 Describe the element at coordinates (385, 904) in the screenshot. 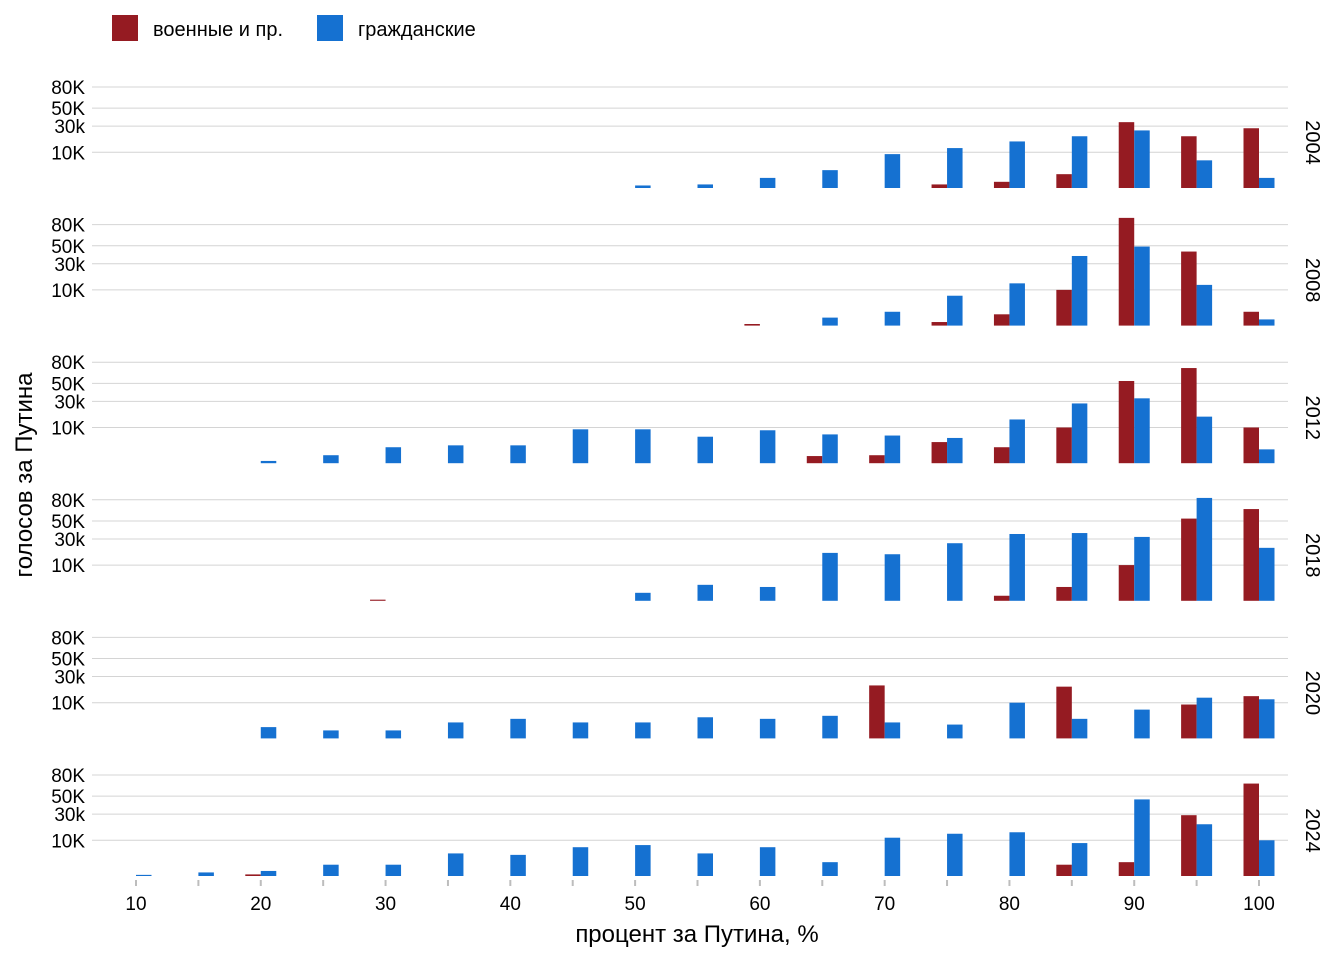

I see `x-tick-label: 30` at that location.